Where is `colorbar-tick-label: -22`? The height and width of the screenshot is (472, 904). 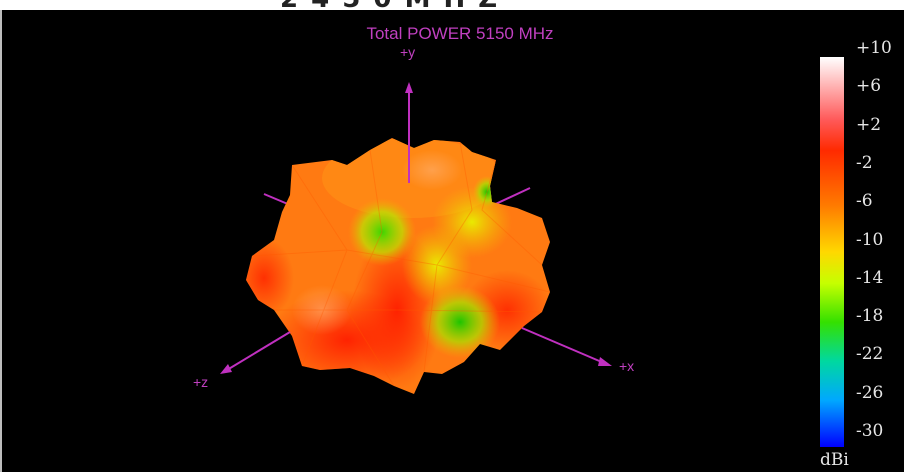
colorbar-tick-label: -22 is located at coordinates (870, 354).